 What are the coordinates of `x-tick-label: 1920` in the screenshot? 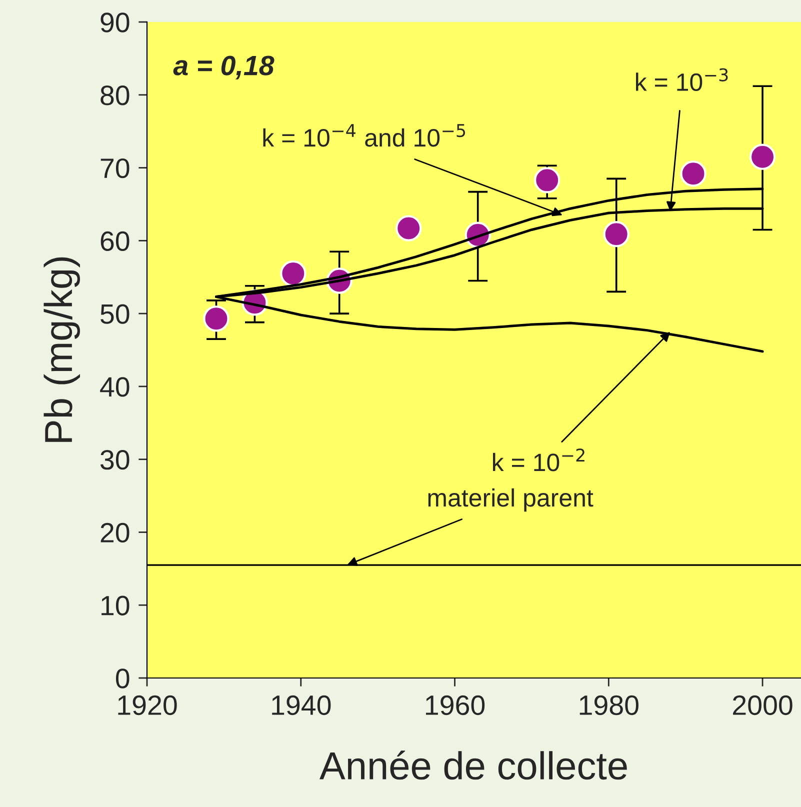 It's located at (147, 705).